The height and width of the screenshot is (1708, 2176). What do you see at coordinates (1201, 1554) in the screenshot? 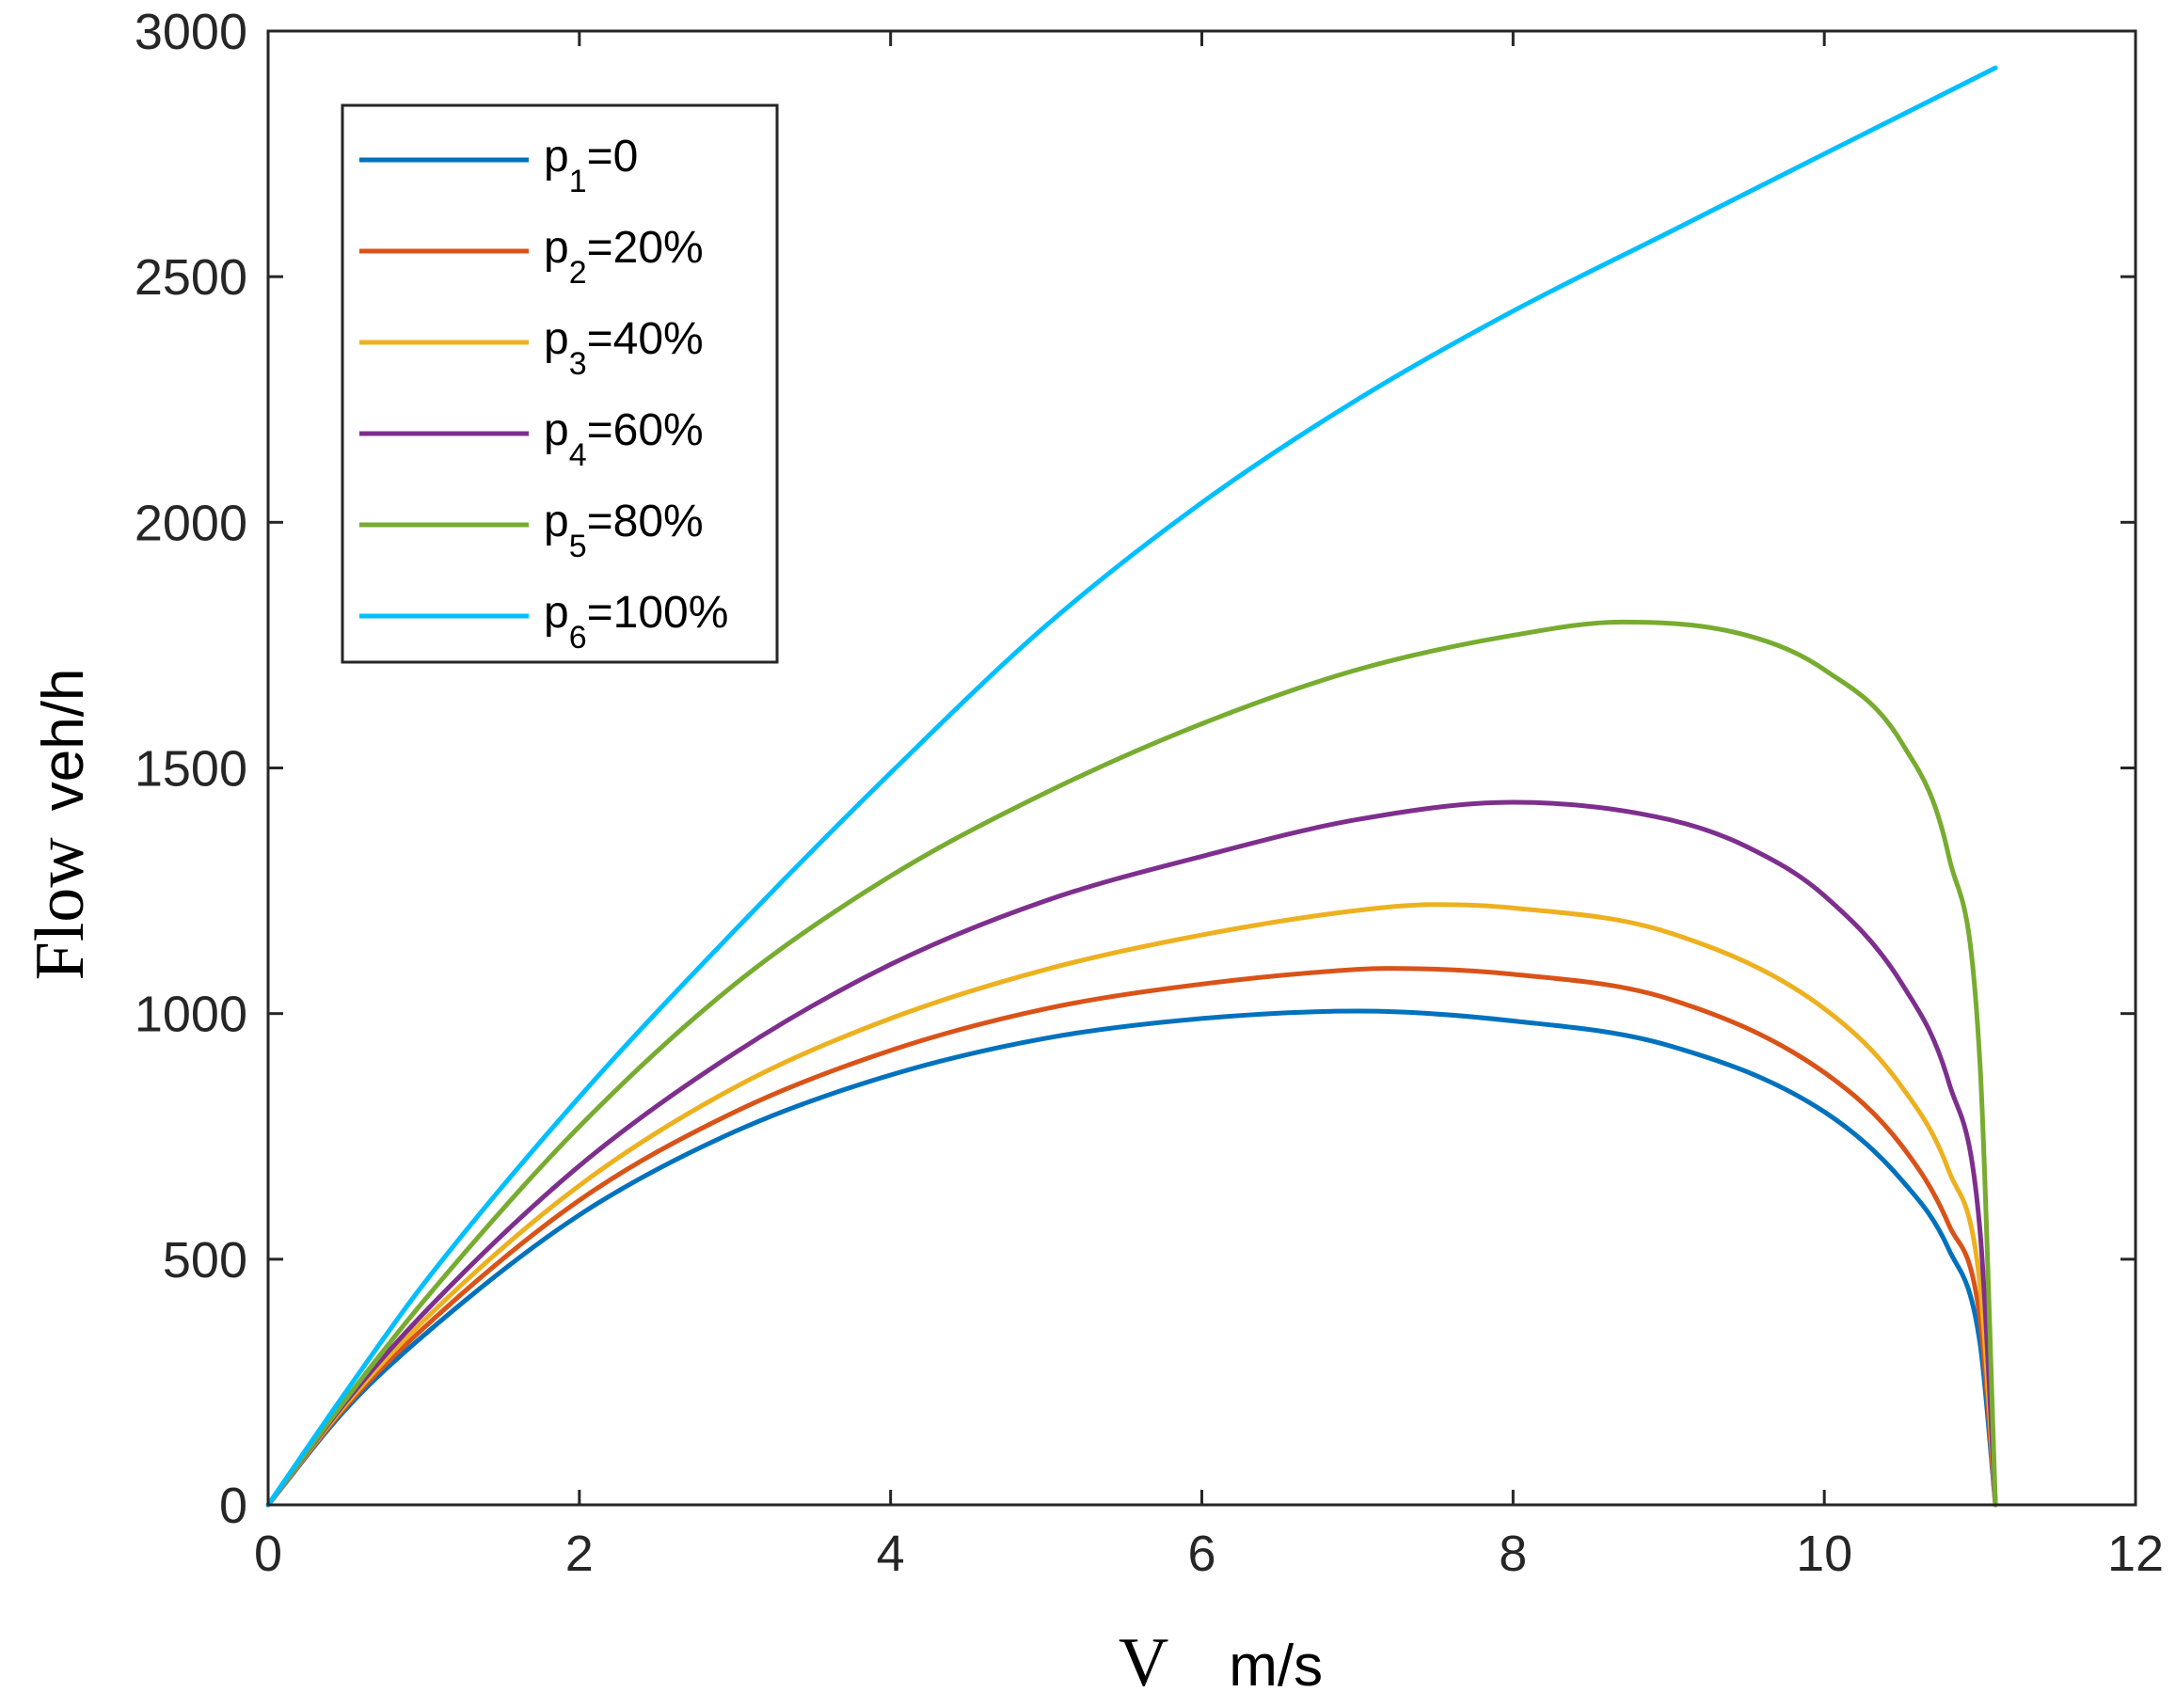
I see `x-tick-label: 6` at bounding box center [1201, 1554].